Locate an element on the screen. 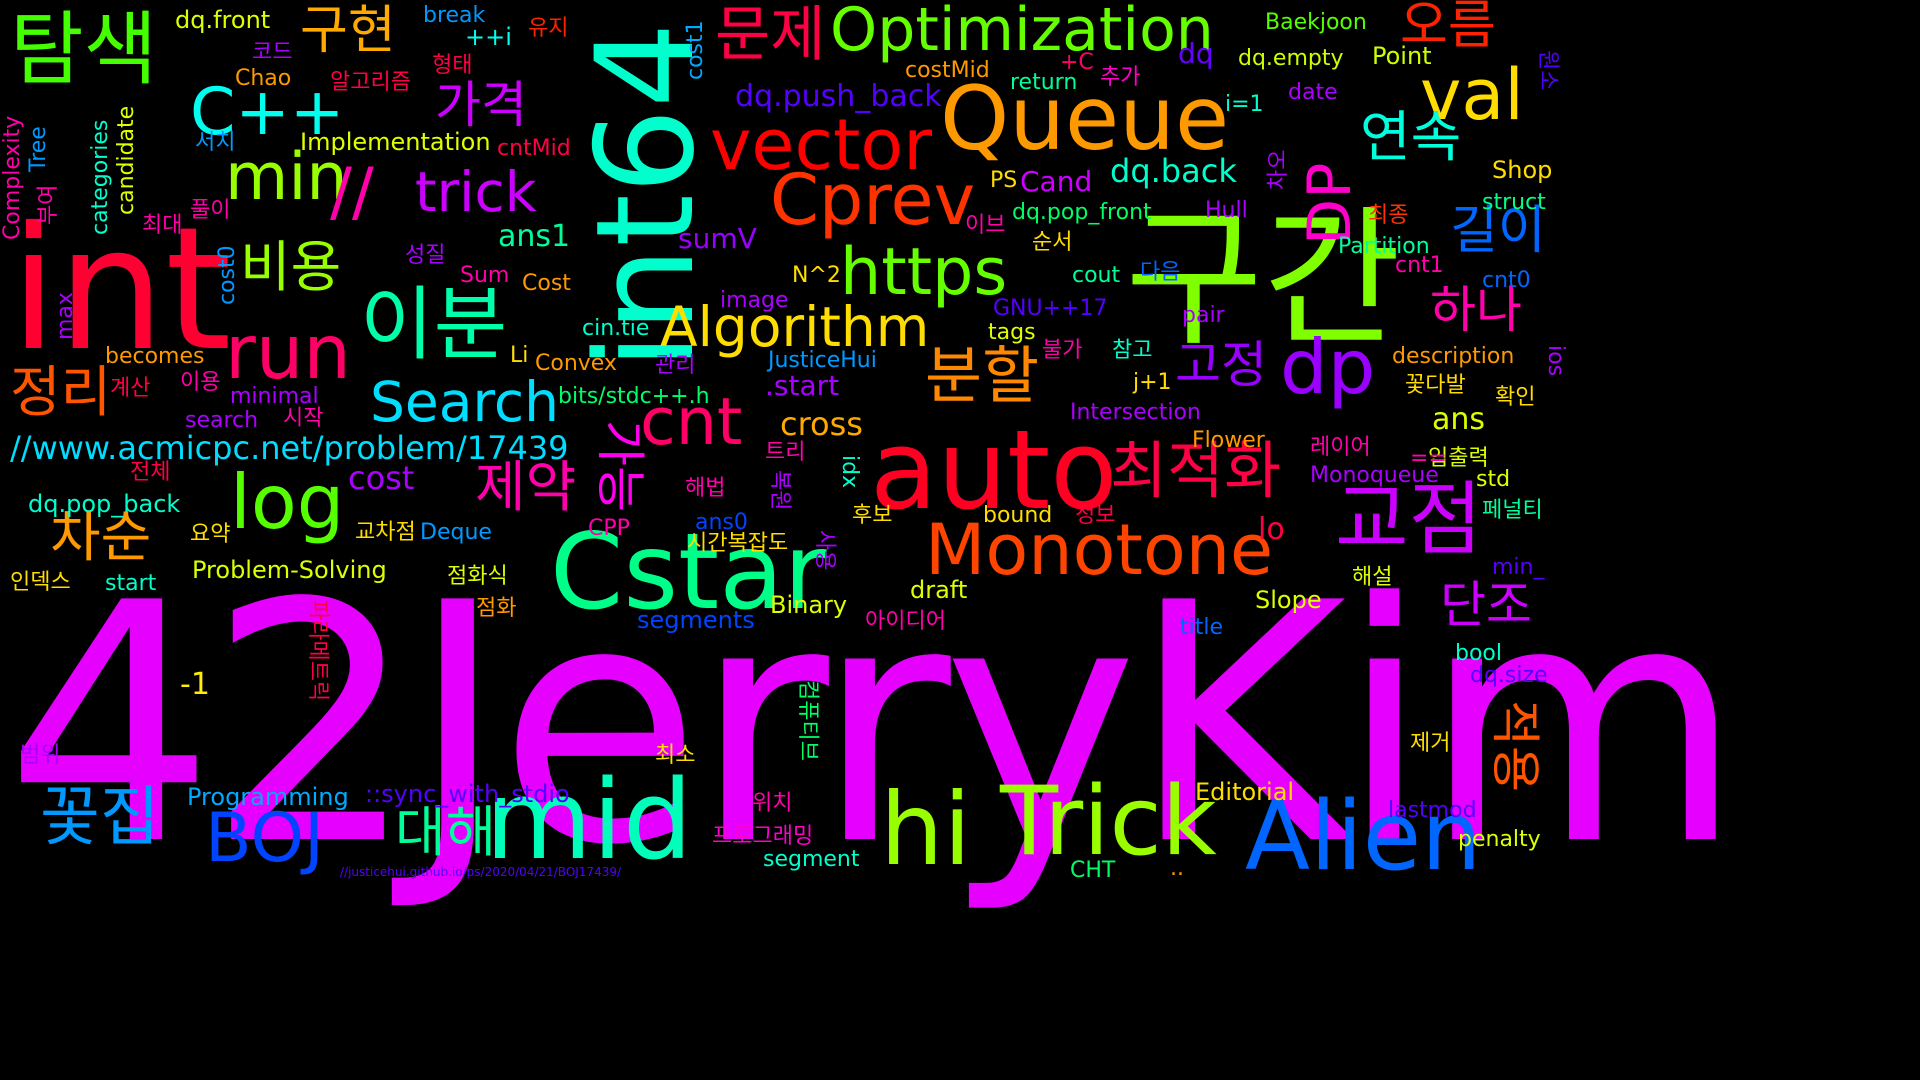 The height and width of the screenshot is (1080, 1920). word: 꽃집 is located at coordinates (100, 817).